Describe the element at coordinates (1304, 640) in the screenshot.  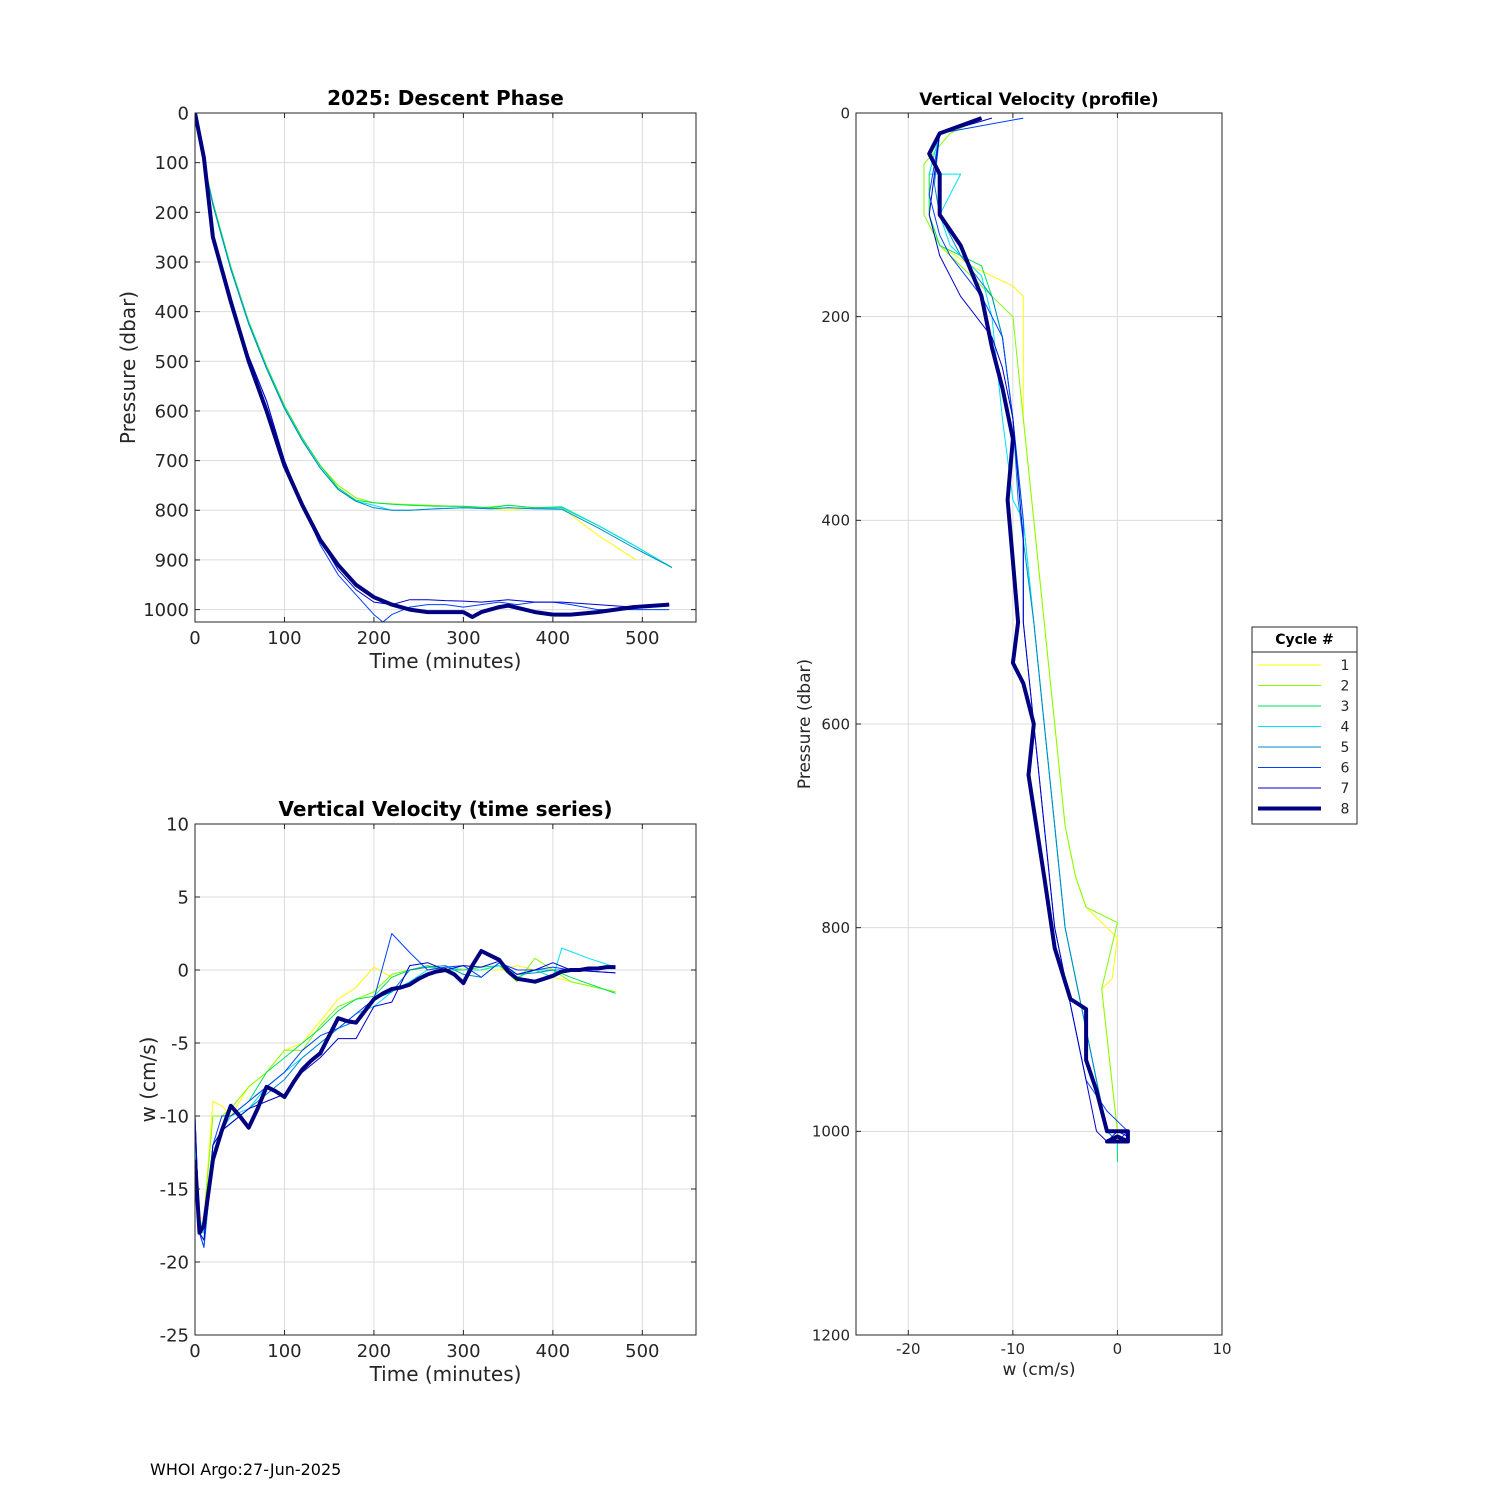
I see `legend-title: Cycle #` at that location.